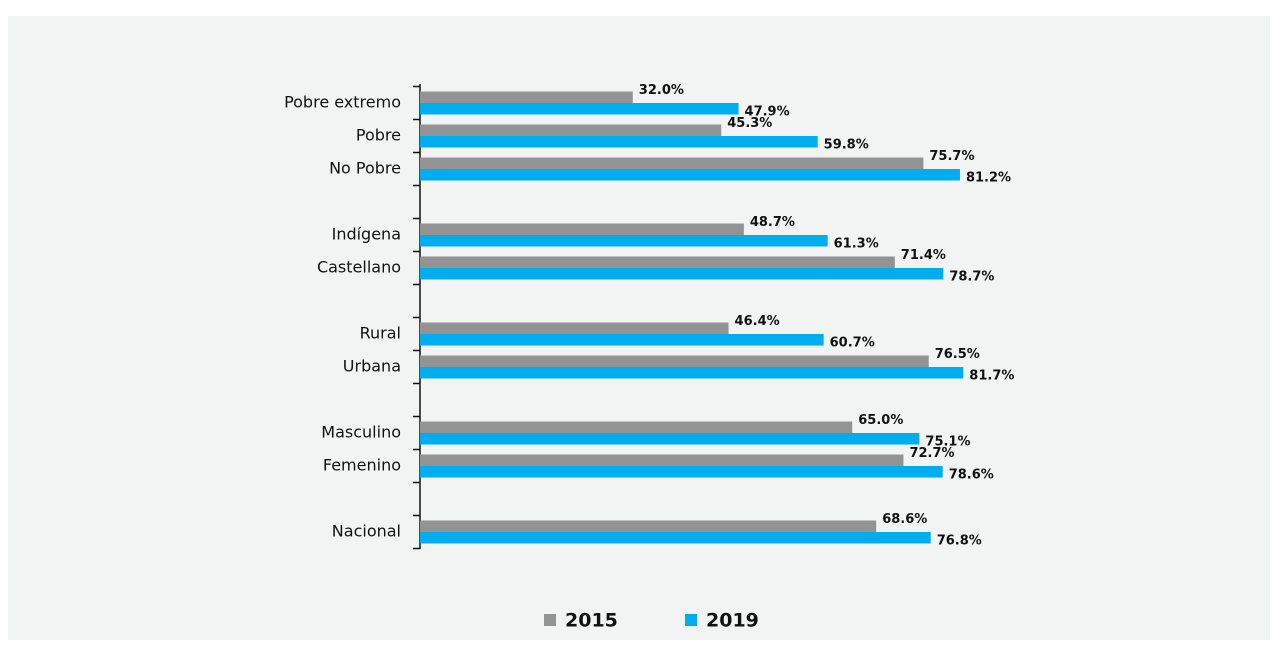 The width and height of the screenshot is (1278, 648). I want to click on value-label: 76.5%, so click(957, 354).